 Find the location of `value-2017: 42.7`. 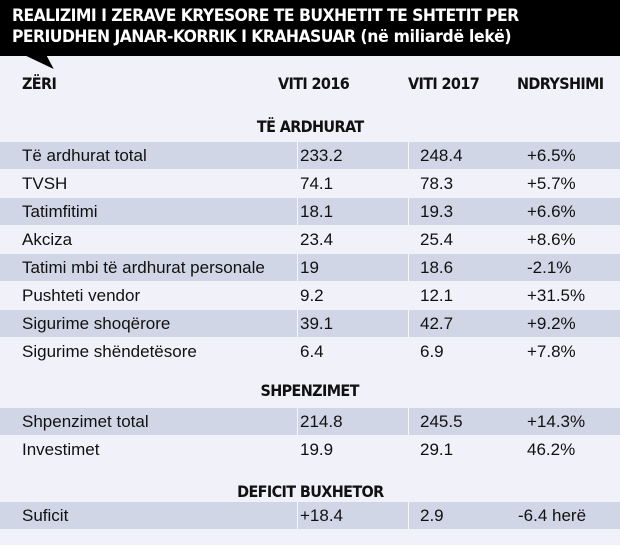

value-2017: 42.7 is located at coordinates (437, 323).